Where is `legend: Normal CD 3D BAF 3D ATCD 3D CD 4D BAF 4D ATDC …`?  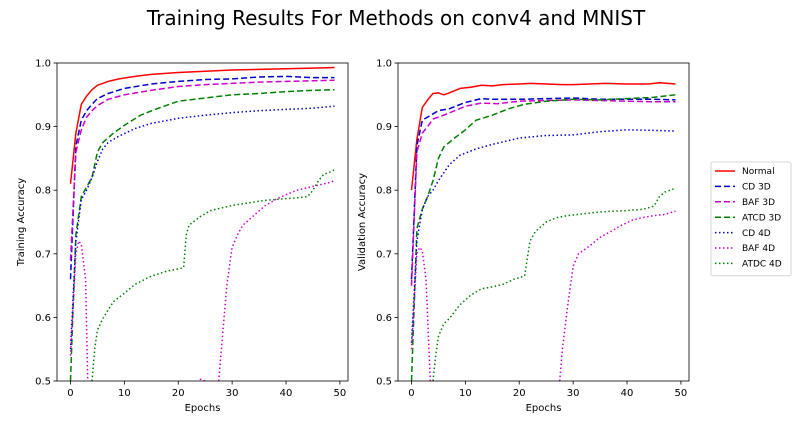 legend: Normal CD 3D BAF 3D ATCD 3D CD 4D BAF 4D ATDC … is located at coordinates (751, 219).